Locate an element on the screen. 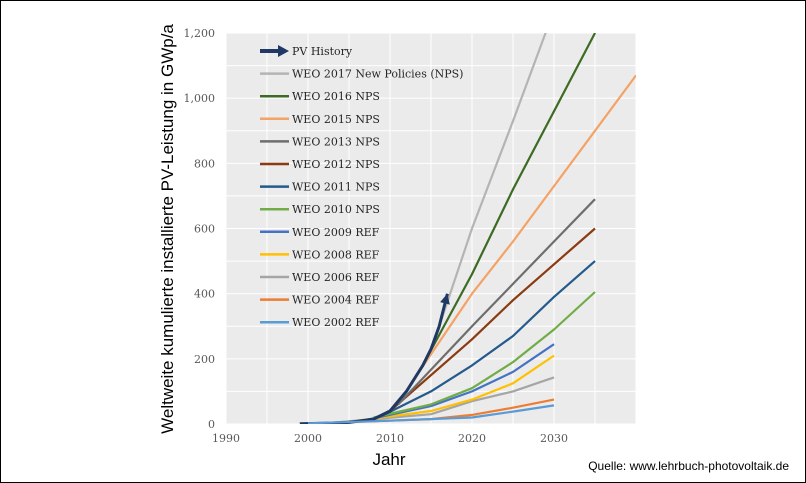 The height and width of the screenshot is (483, 806). x-tick-label: 1990 is located at coordinates (226, 438).